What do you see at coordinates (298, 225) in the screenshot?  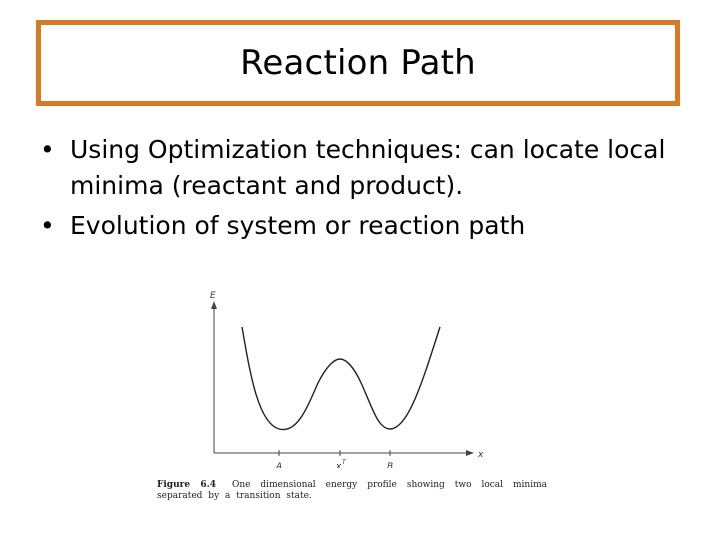 I see `bullet-text: Evolution of system or reaction path` at bounding box center [298, 225].